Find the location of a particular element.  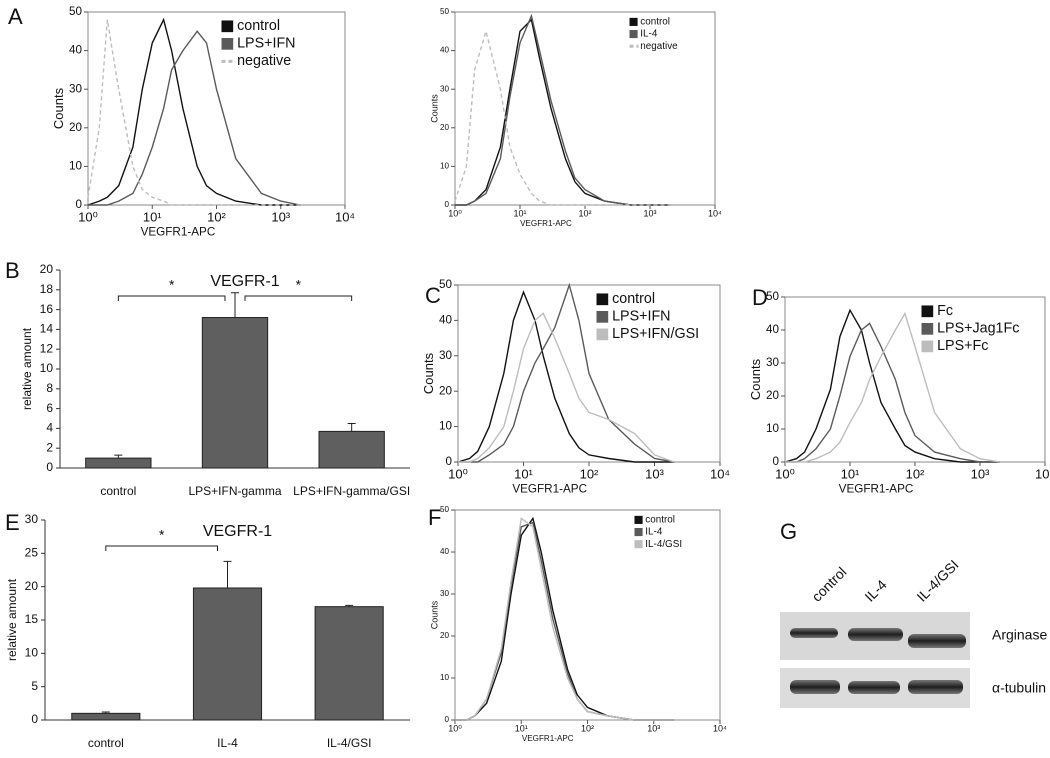

y-tick-label: 14 is located at coordinates (47, 329).